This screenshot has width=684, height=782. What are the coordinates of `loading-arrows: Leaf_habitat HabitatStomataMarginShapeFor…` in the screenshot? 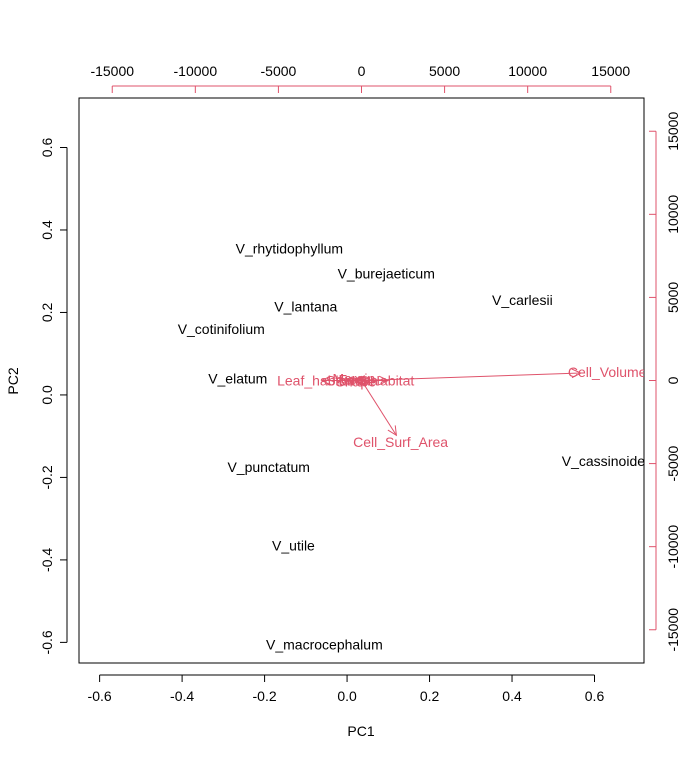 It's located at (462, 407).